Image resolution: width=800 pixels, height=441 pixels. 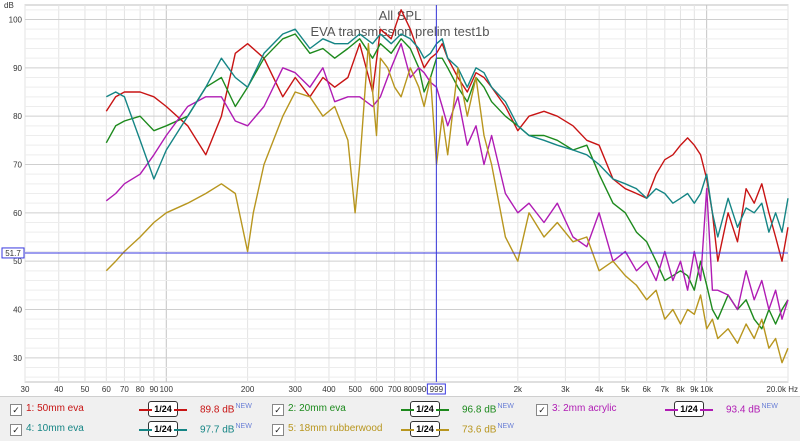 I want to click on x-tick-label: 2k, so click(x=518, y=389).